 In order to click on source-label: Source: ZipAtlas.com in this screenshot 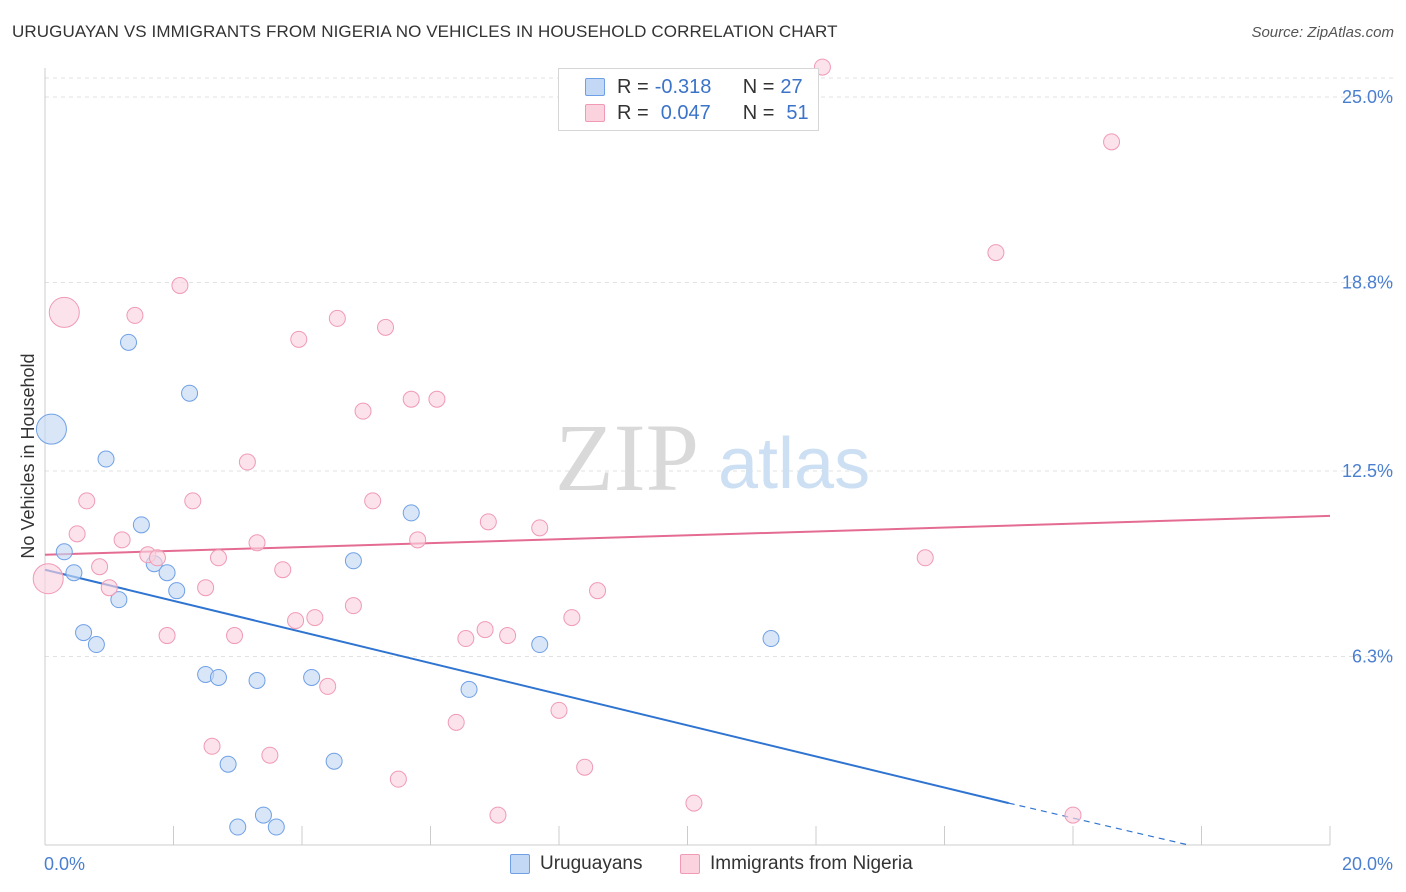, I will do `click(1322, 32)`.